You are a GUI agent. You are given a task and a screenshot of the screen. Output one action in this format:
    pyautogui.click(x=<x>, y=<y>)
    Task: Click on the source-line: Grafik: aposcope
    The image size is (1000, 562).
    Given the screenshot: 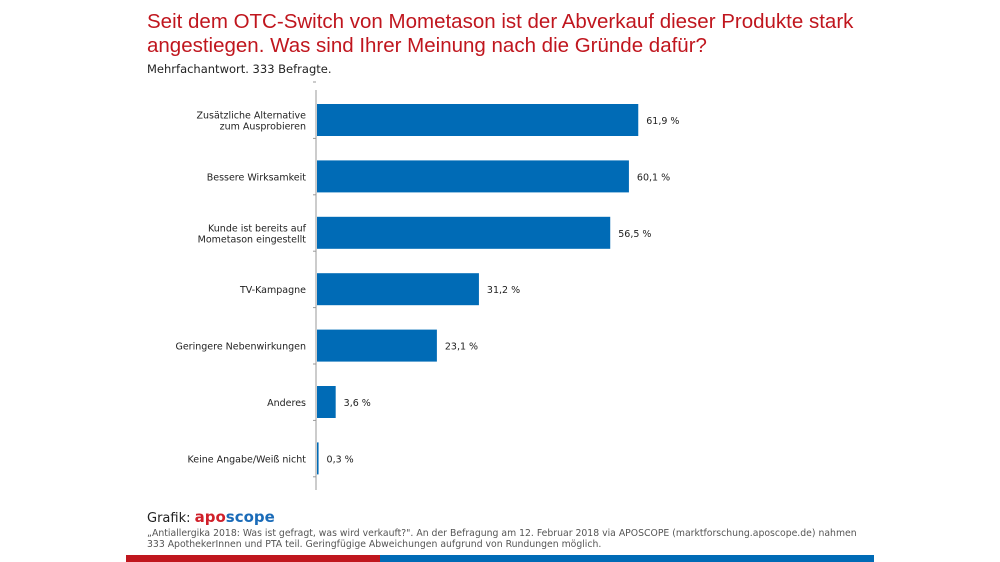 What is the action you would take?
    pyautogui.click(x=211, y=517)
    